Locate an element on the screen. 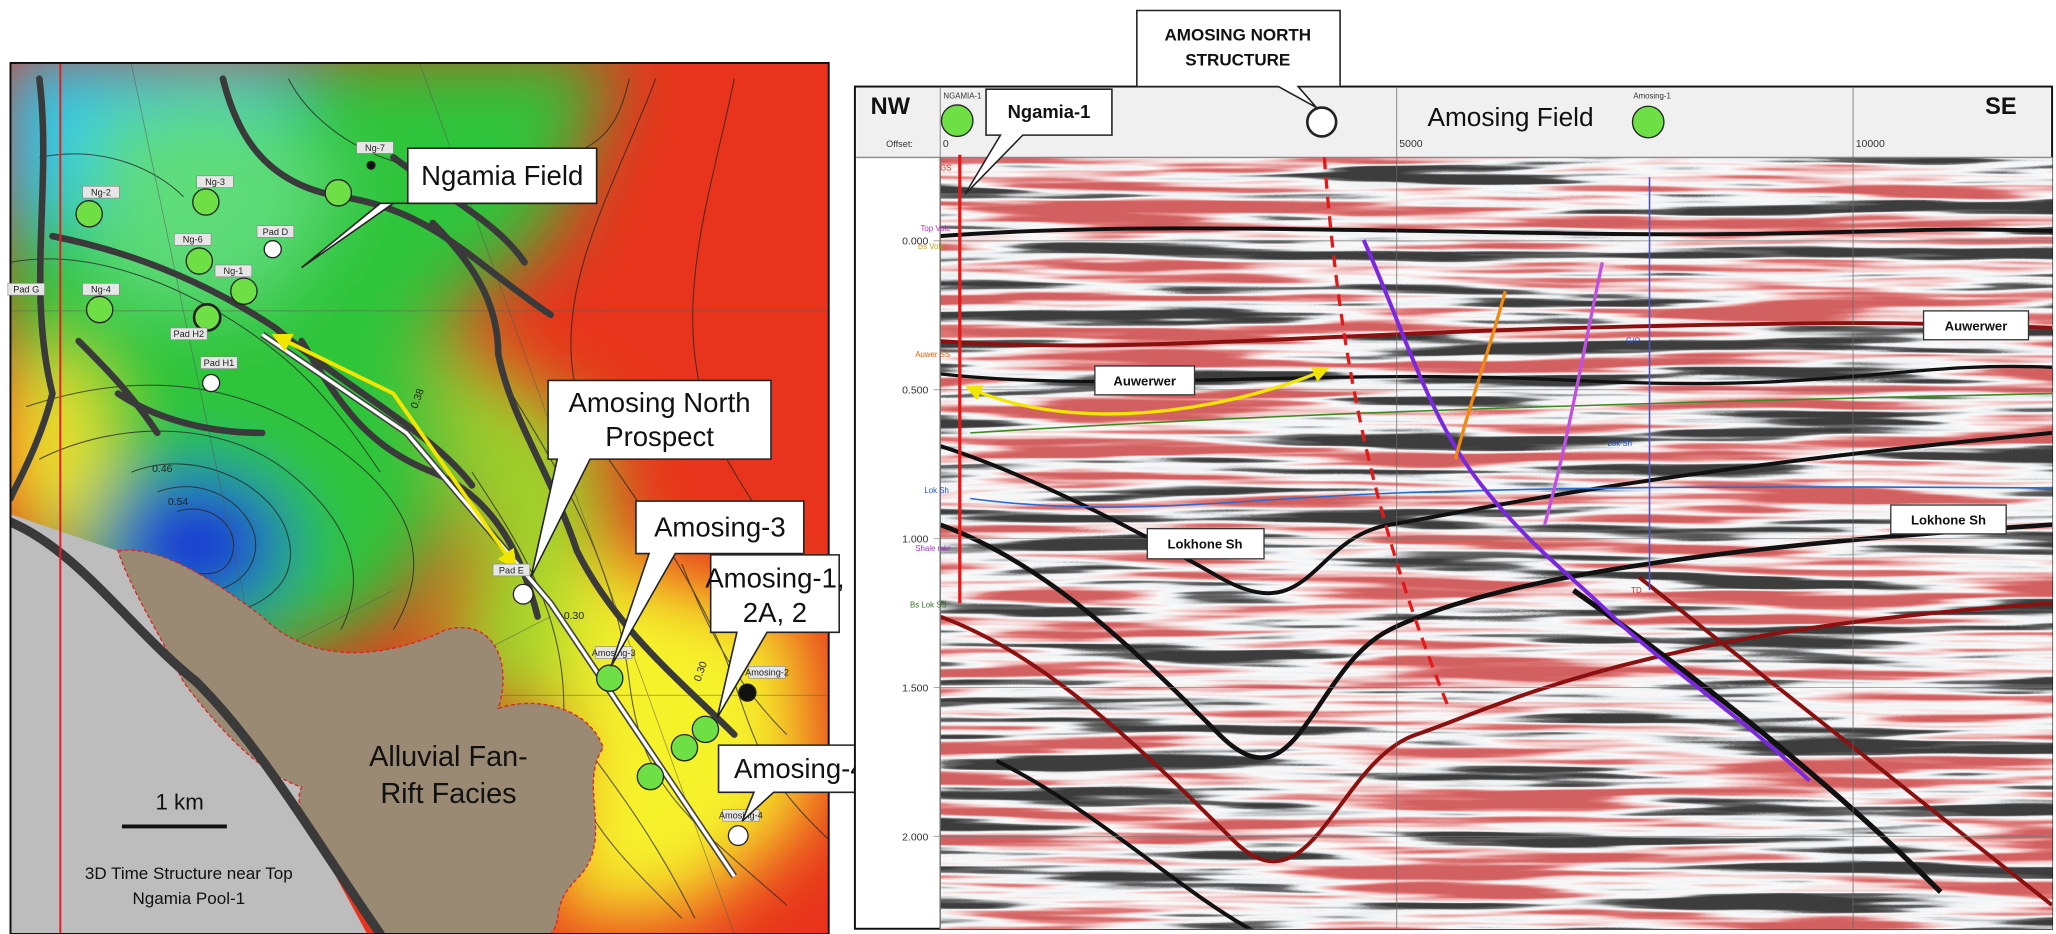  y-tick-label: 0.000 is located at coordinates (915, 242).